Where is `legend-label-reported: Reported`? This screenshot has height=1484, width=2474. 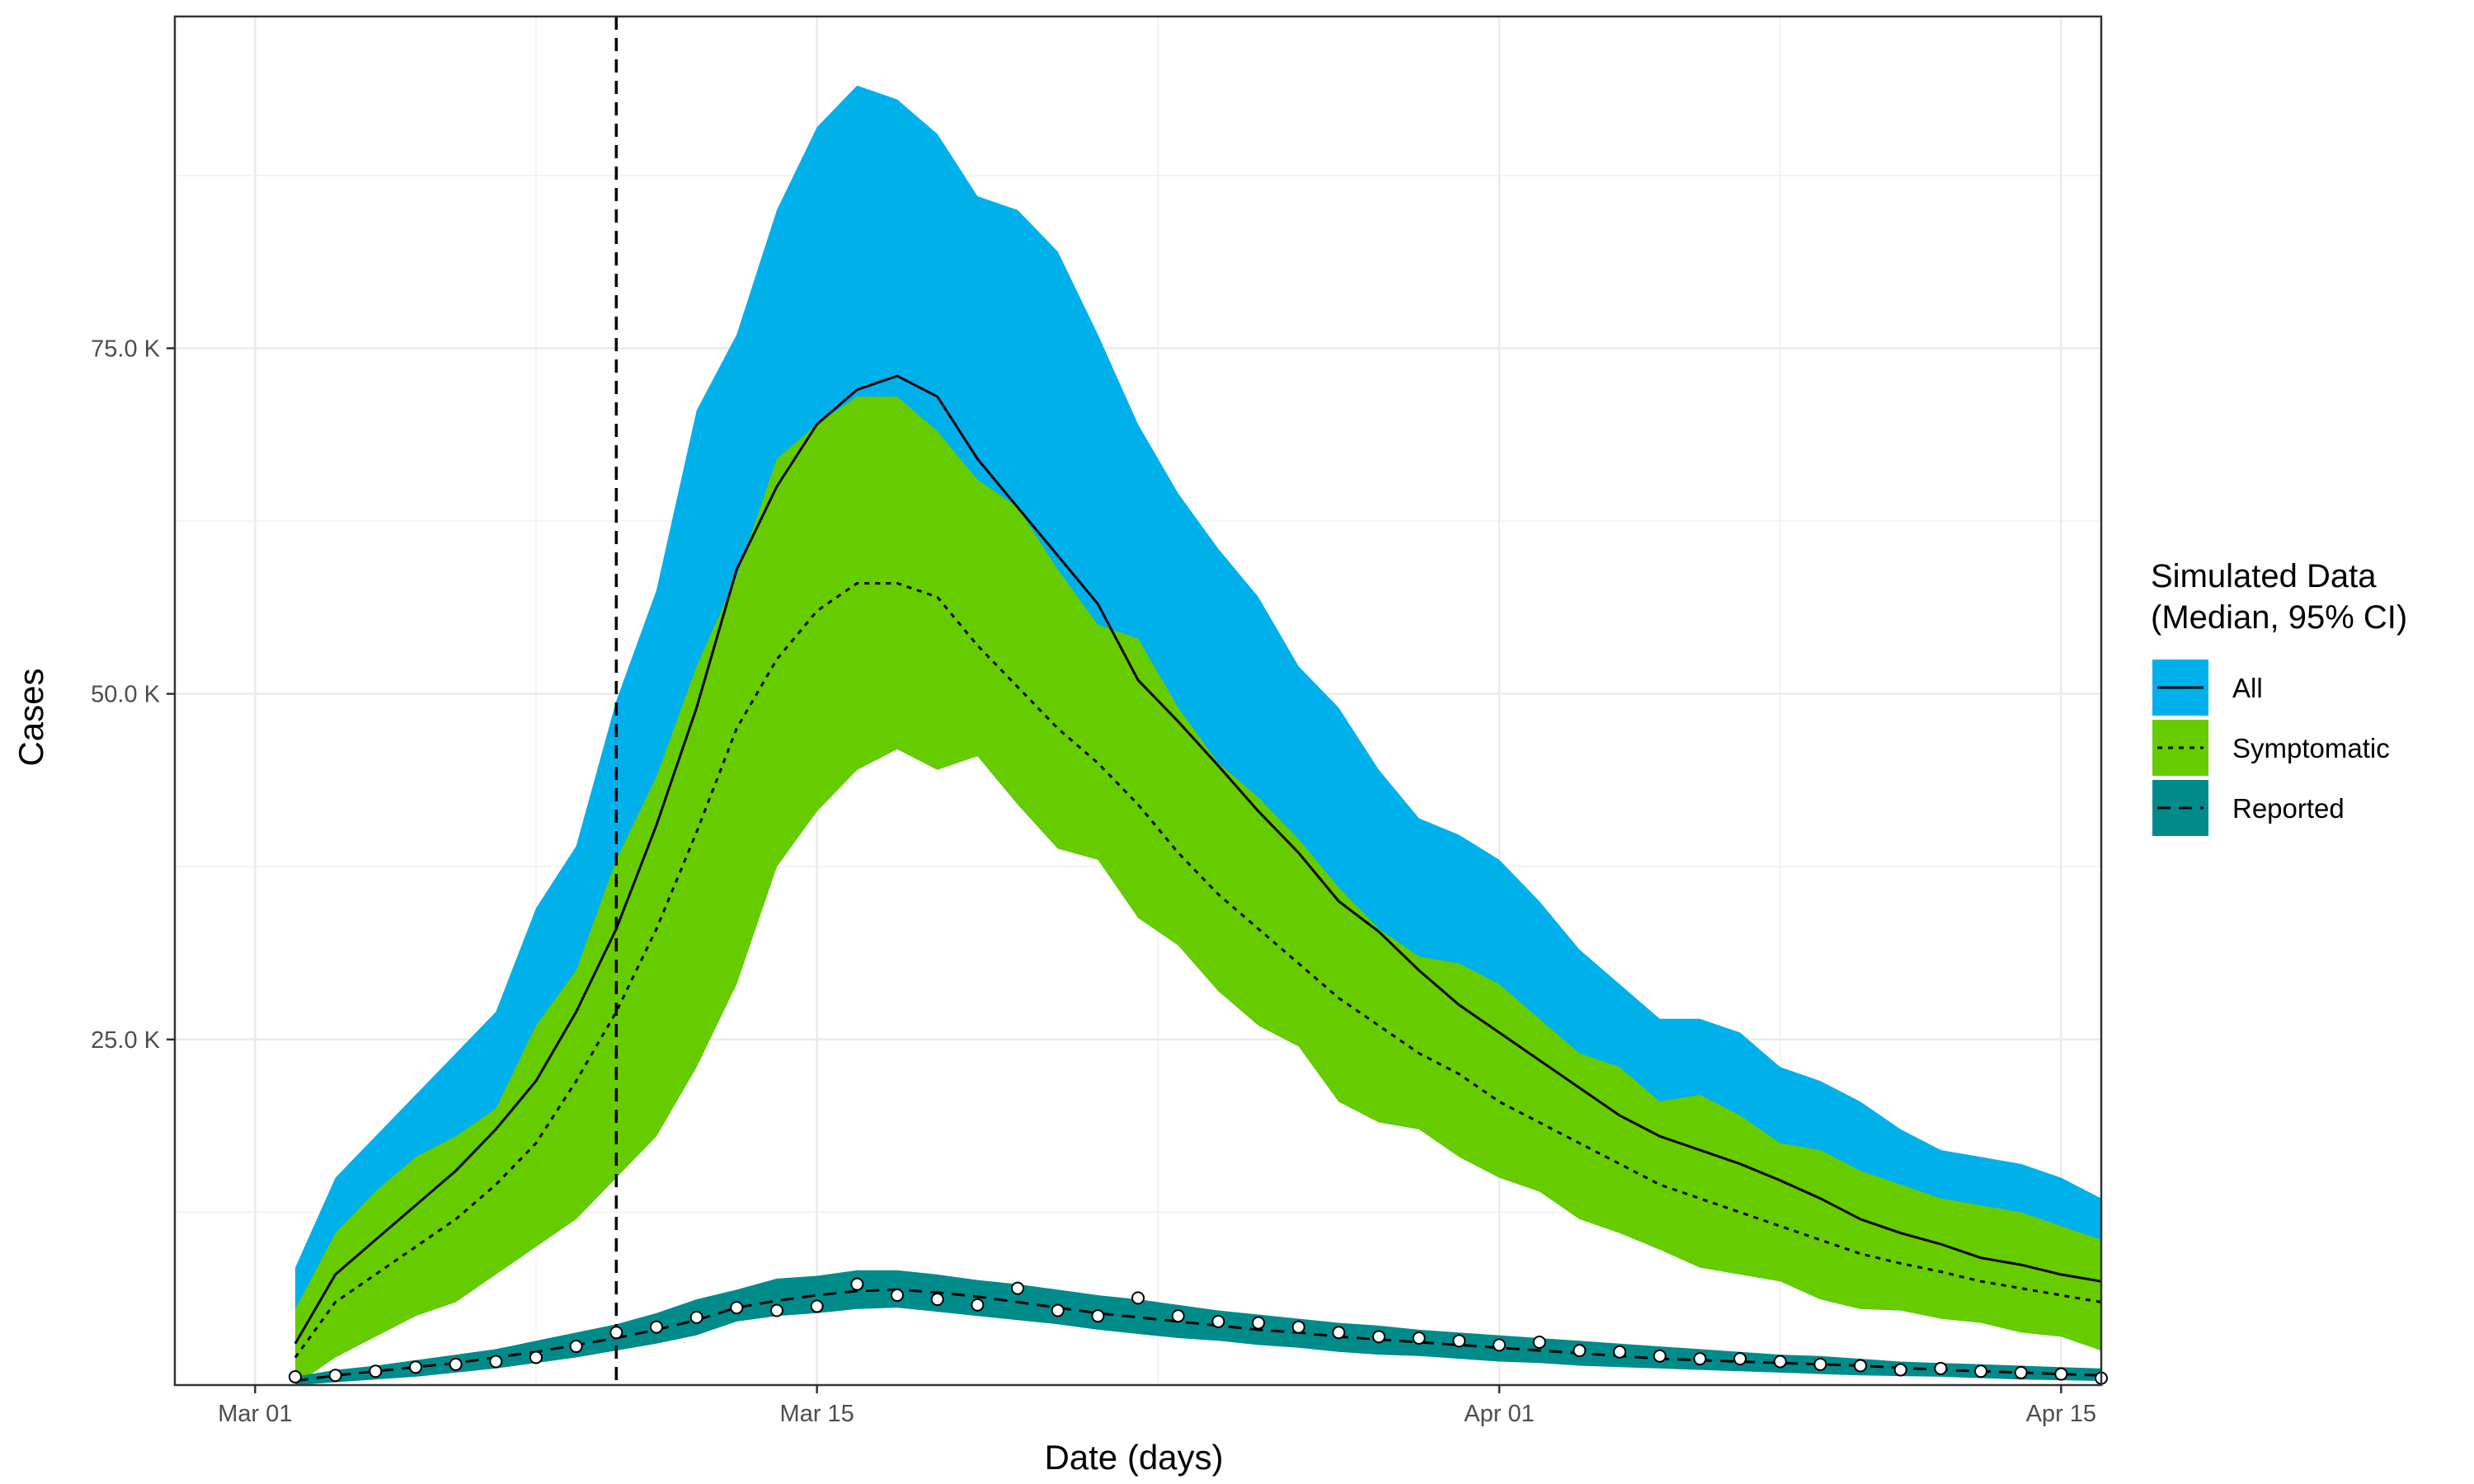
legend-label-reported: Reported is located at coordinates (2288, 808).